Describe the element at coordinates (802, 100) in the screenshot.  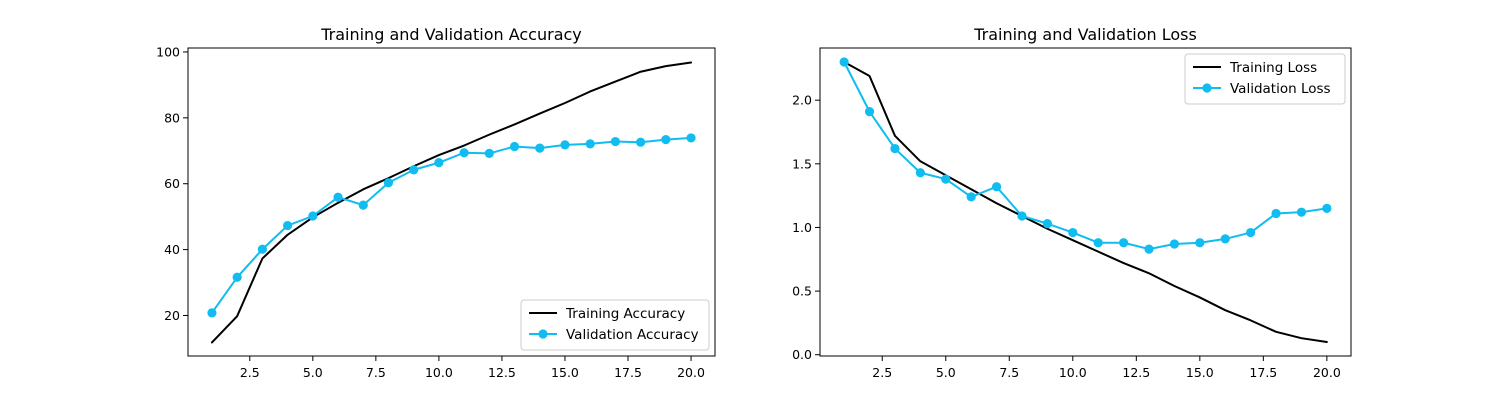
I see `y-tick-label: 2.0` at that location.